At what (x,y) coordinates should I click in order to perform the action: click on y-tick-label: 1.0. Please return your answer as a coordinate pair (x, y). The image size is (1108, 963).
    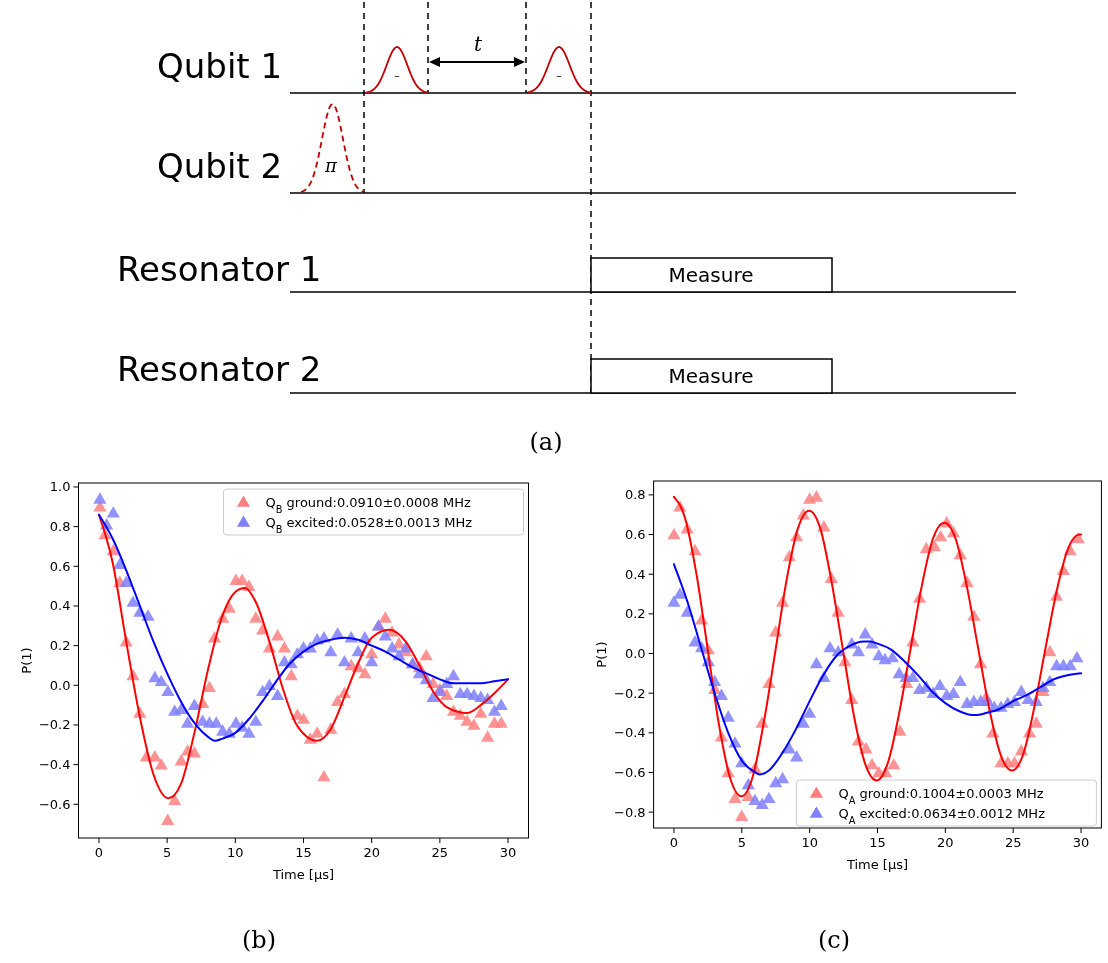
    Looking at the image, I should click on (60, 487).